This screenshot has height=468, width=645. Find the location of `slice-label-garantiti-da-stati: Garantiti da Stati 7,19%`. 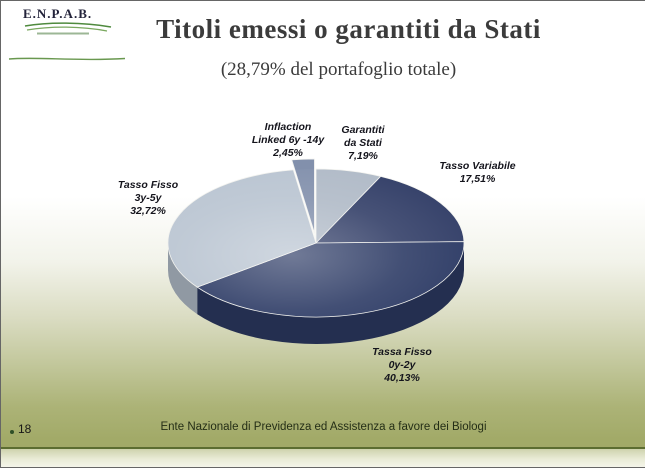

slice-label-garantiti-da-stati: Garantiti da Stati 7,19% is located at coordinates (363, 143).